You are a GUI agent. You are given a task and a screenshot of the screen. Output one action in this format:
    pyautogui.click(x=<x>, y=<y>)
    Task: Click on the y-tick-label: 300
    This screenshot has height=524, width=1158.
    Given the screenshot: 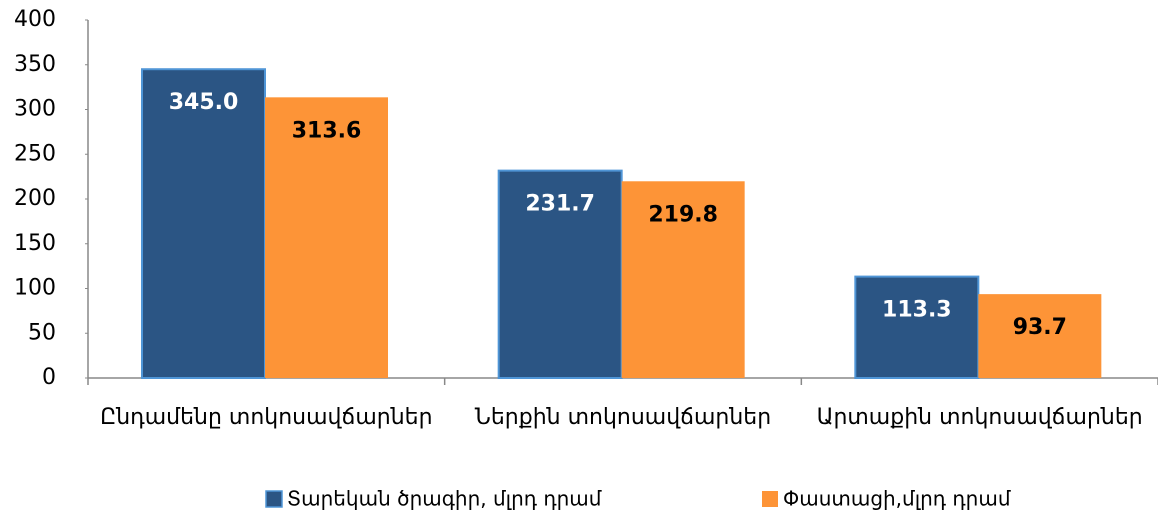 What is the action you would take?
    pyautogui.click(x=35, y=109)
    